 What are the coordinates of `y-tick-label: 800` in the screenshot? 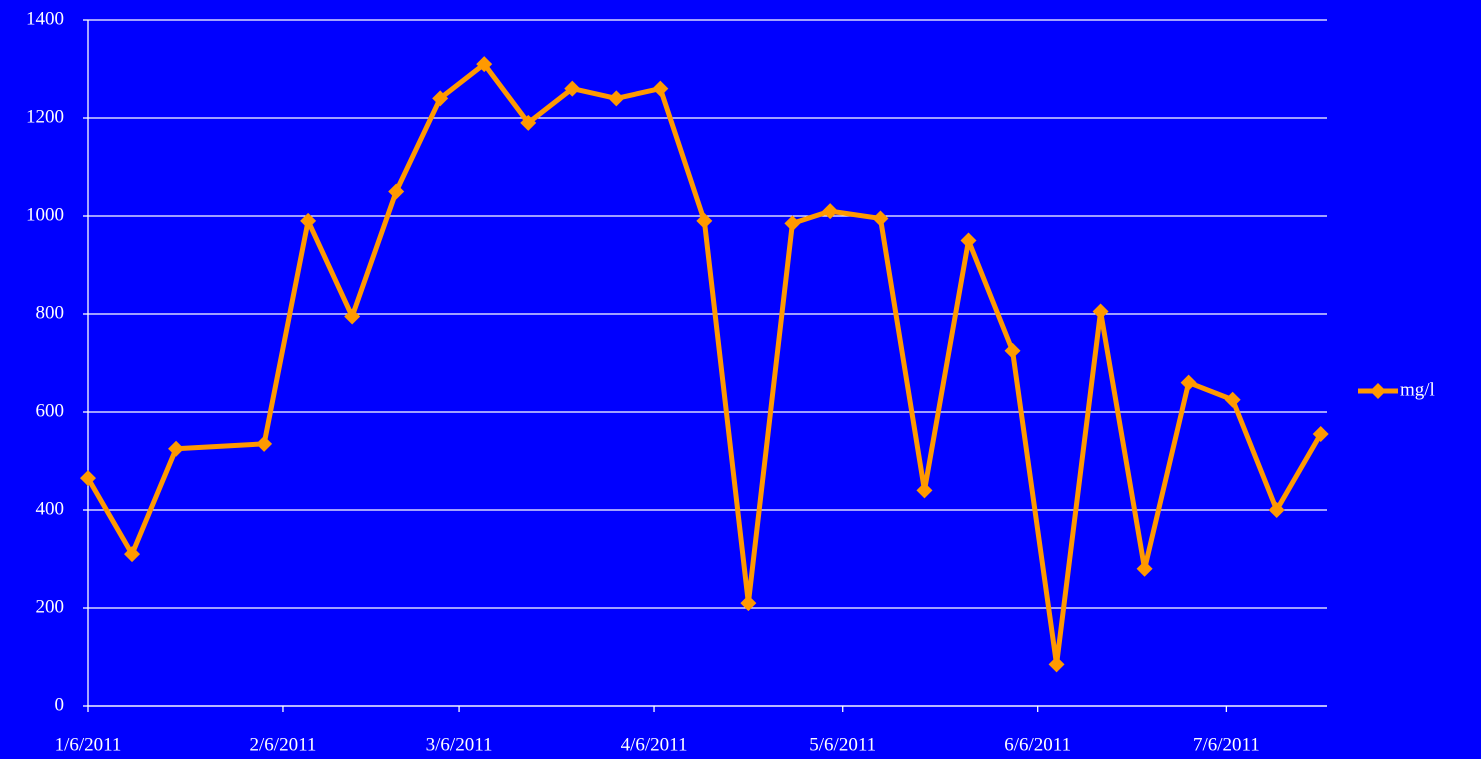 It's located at (50, 312).